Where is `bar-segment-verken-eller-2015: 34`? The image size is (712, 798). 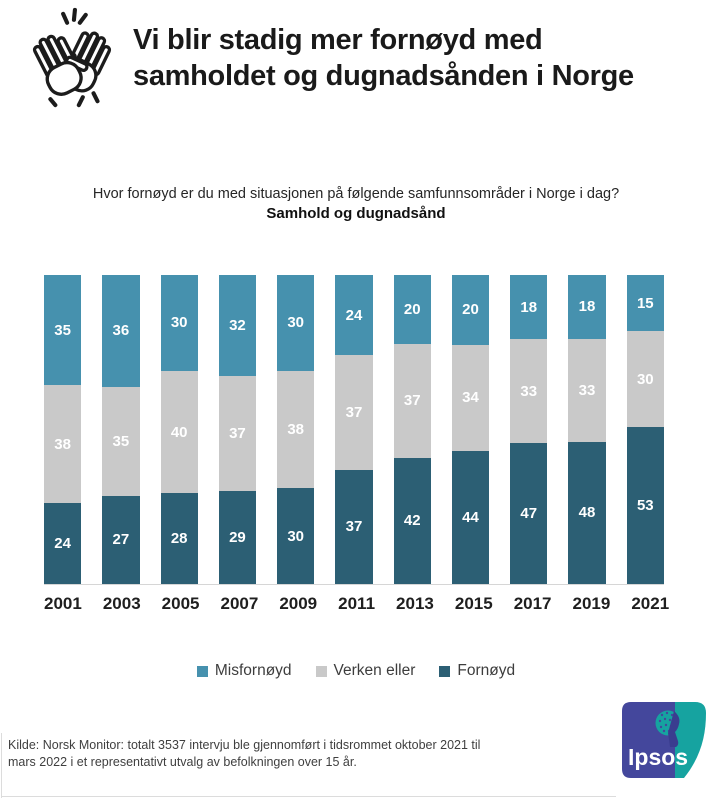
bar-segment-verken-eller-2015: 34 is located at coordinates (470, 398).